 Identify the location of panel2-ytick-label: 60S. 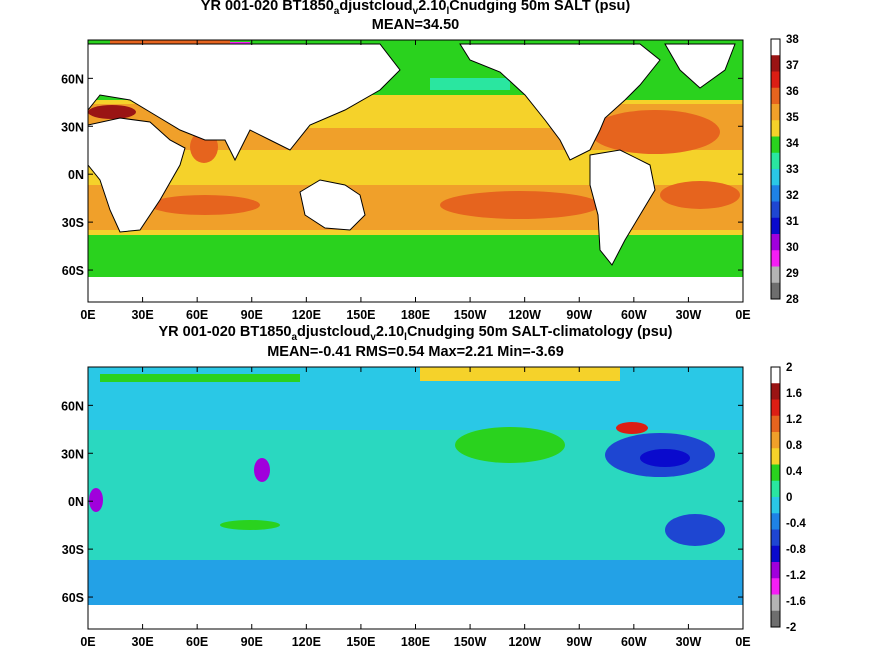
(73, 598).